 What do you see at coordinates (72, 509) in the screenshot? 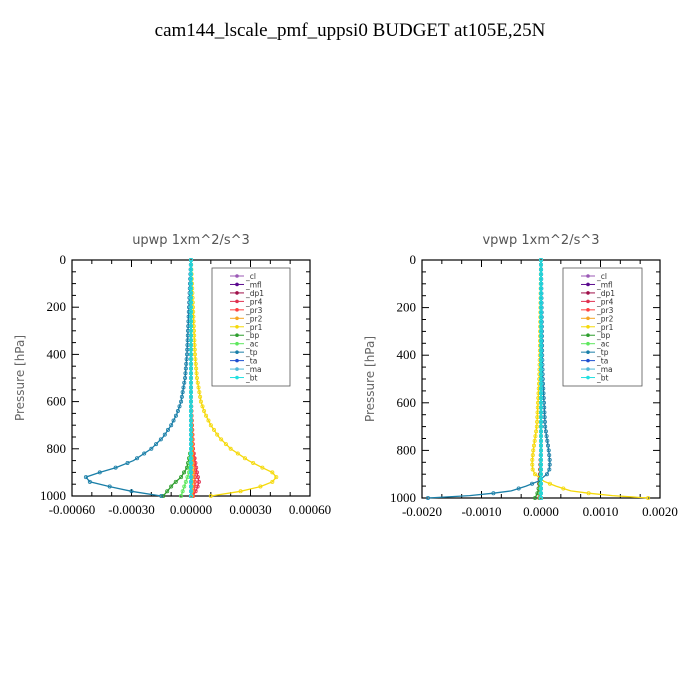
I see `x-tick-label: -0.00060` at bounding box center [72, 509].